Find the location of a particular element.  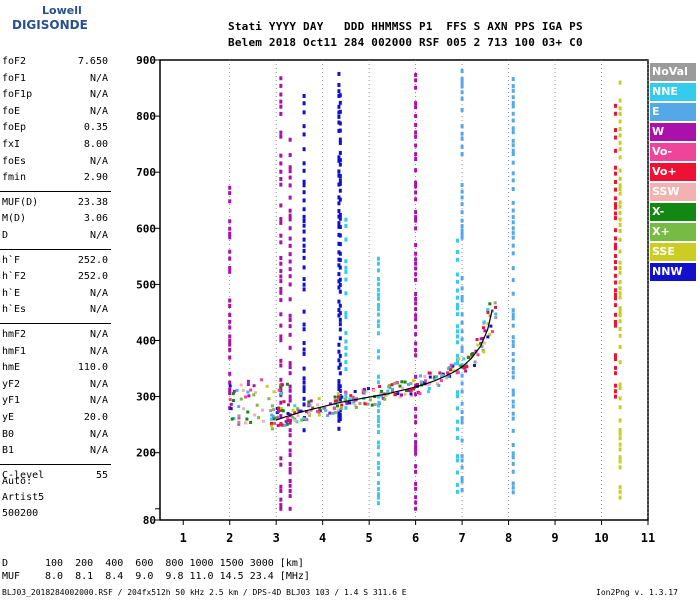

x-tick-label: 2 is located at coordinates (229, 538).